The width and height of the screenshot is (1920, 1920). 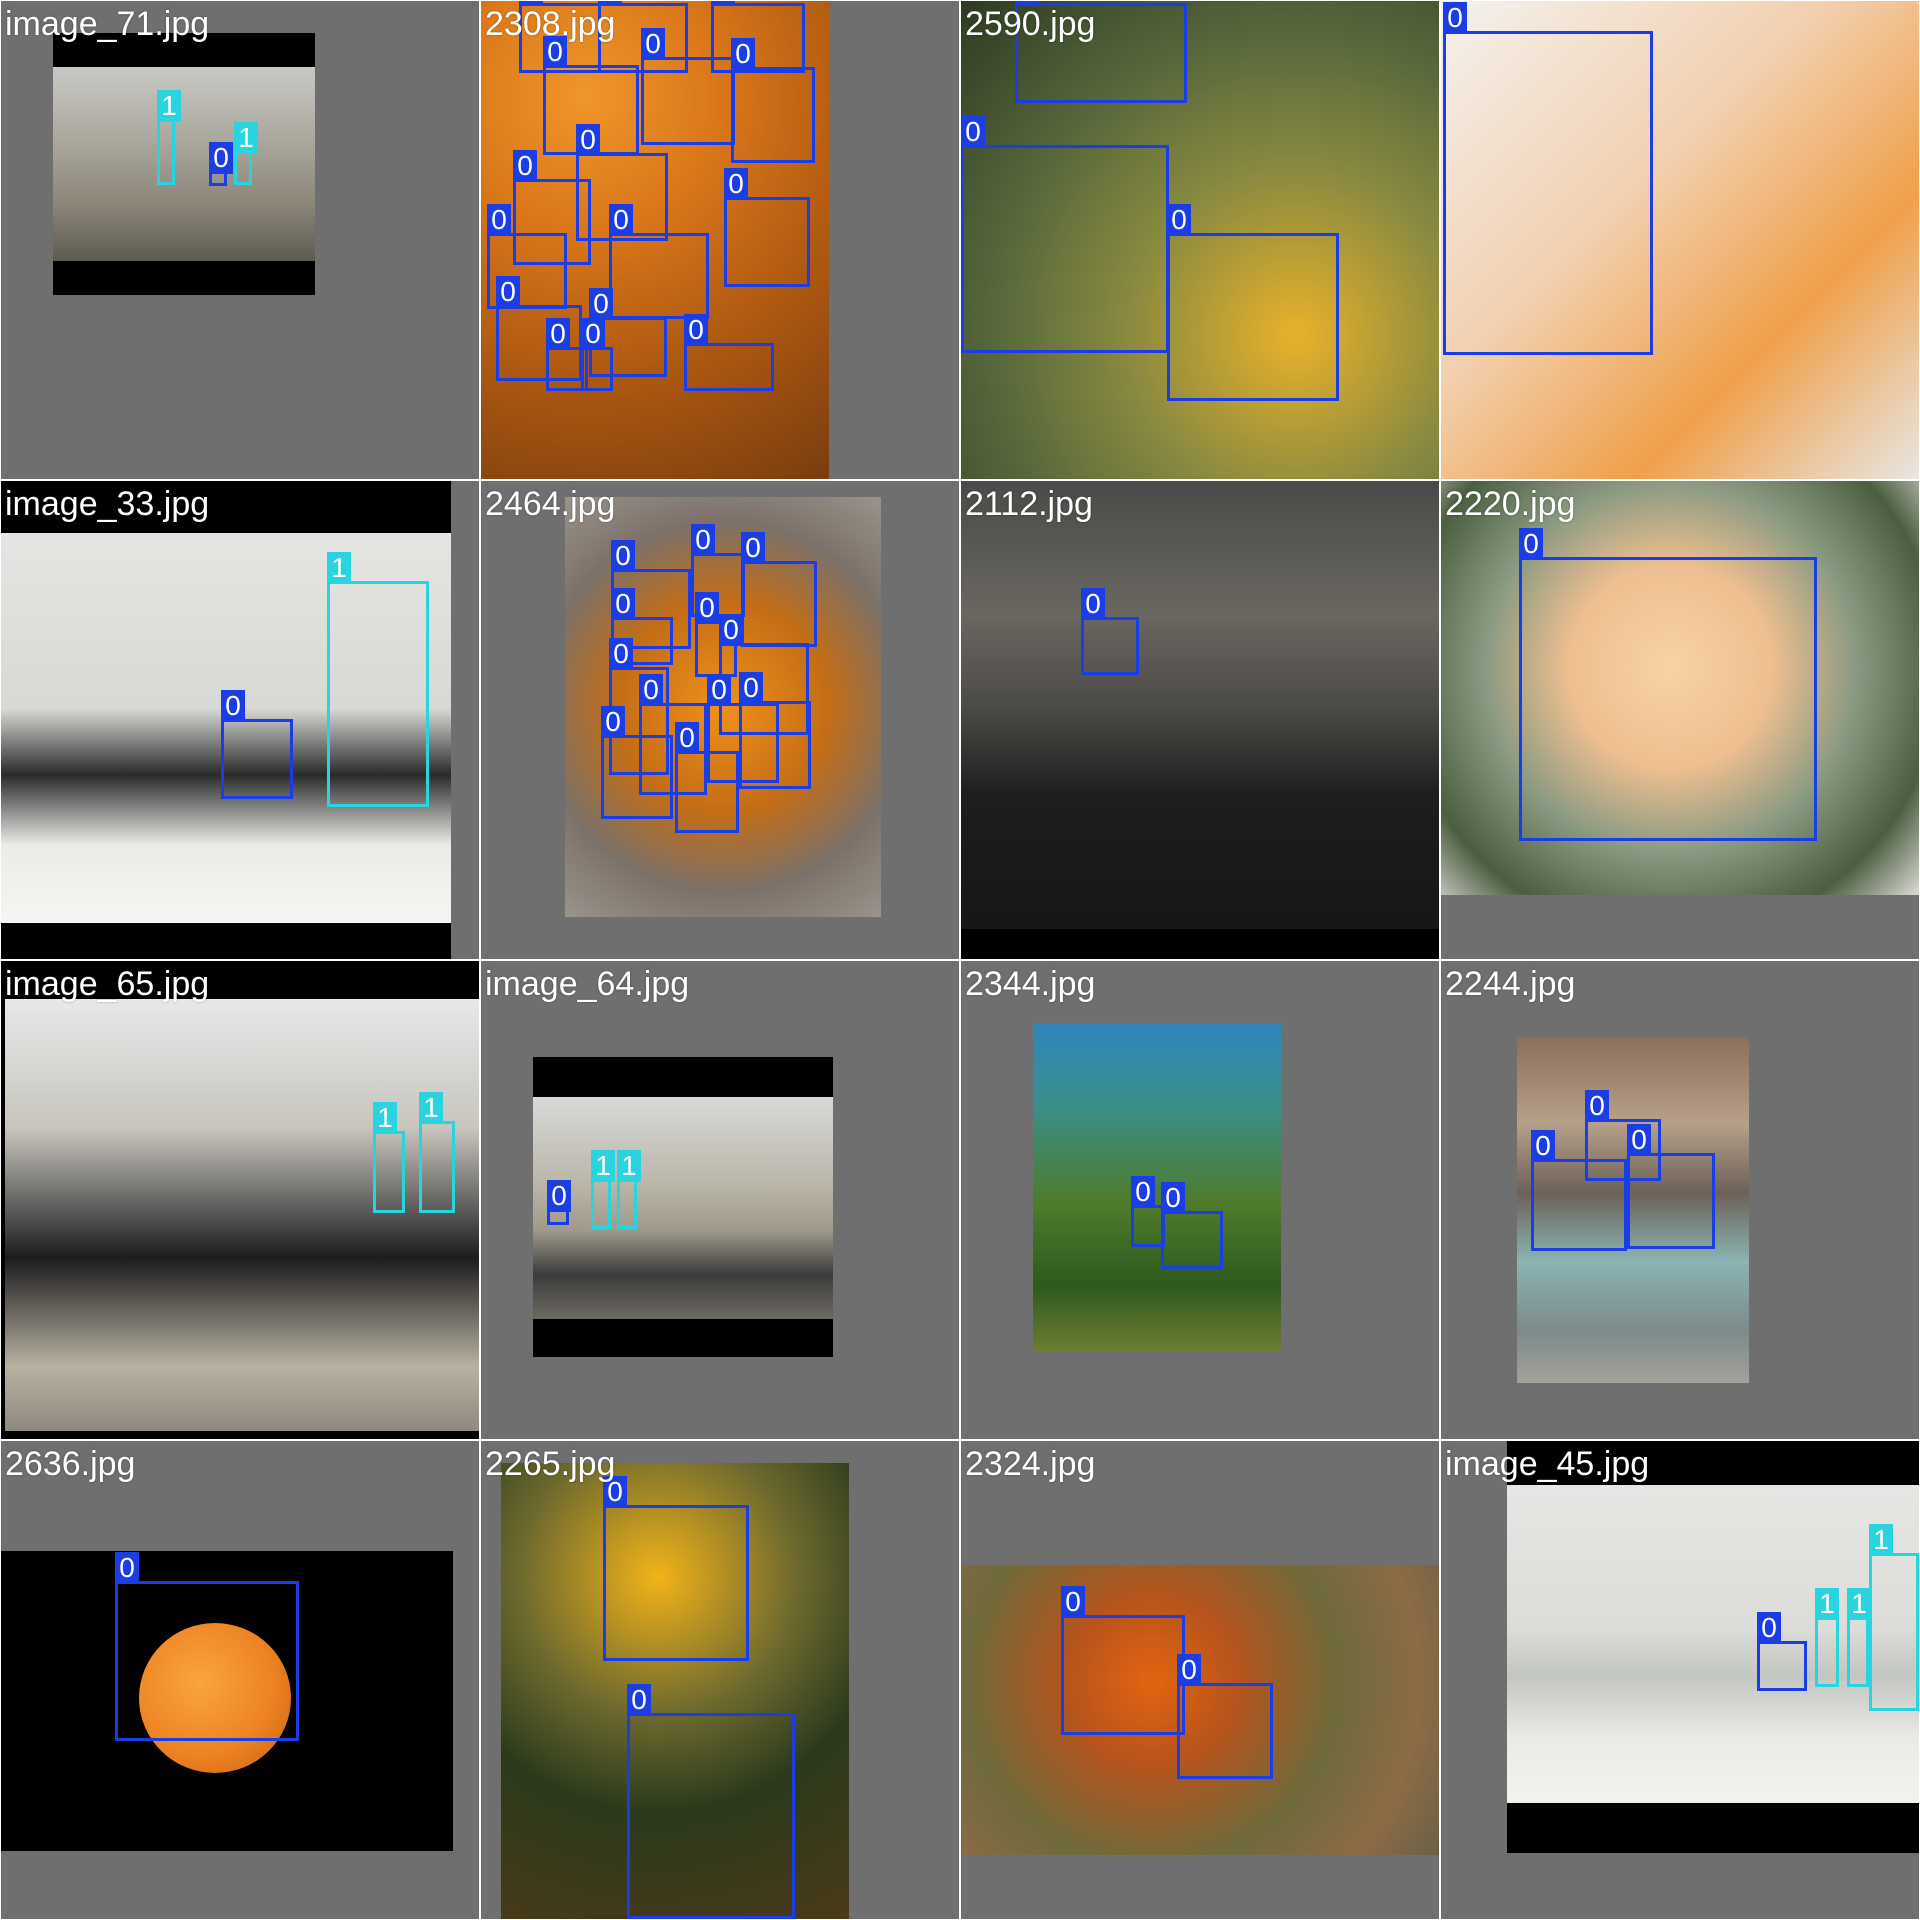 What do you see at coordinates (550, 1464) in the screenshot?
I see `tile-filename: 2265.jpg` at bounding box center [550, 1464].